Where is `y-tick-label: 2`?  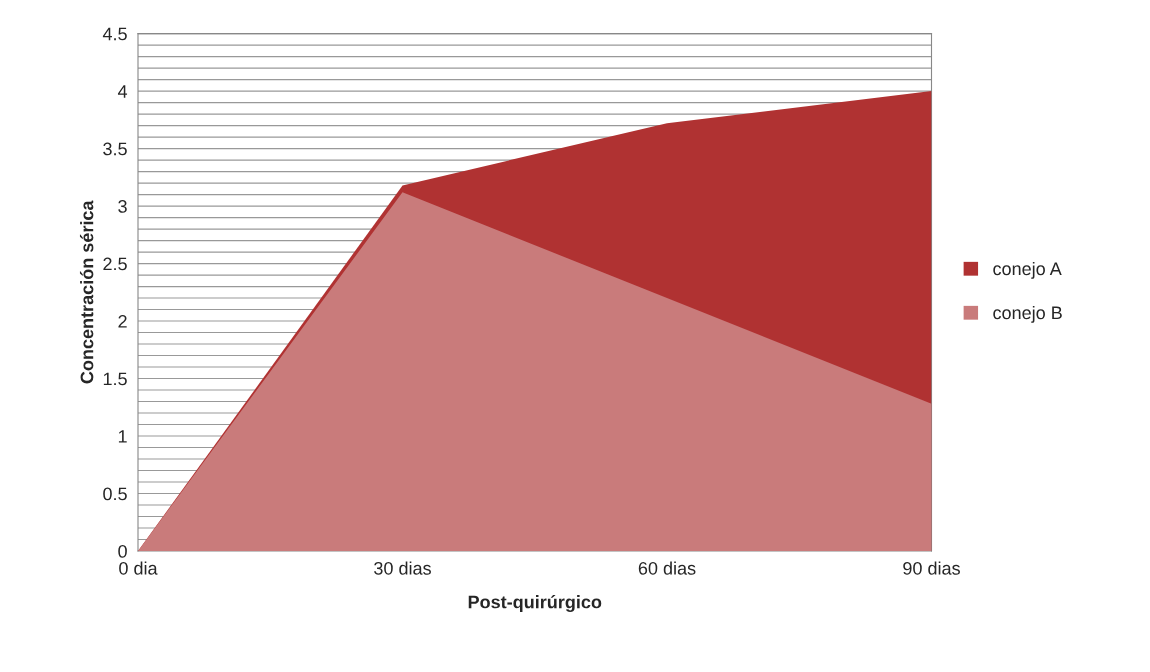 y-tick-label: 2 is located at coordinates (122, 321).